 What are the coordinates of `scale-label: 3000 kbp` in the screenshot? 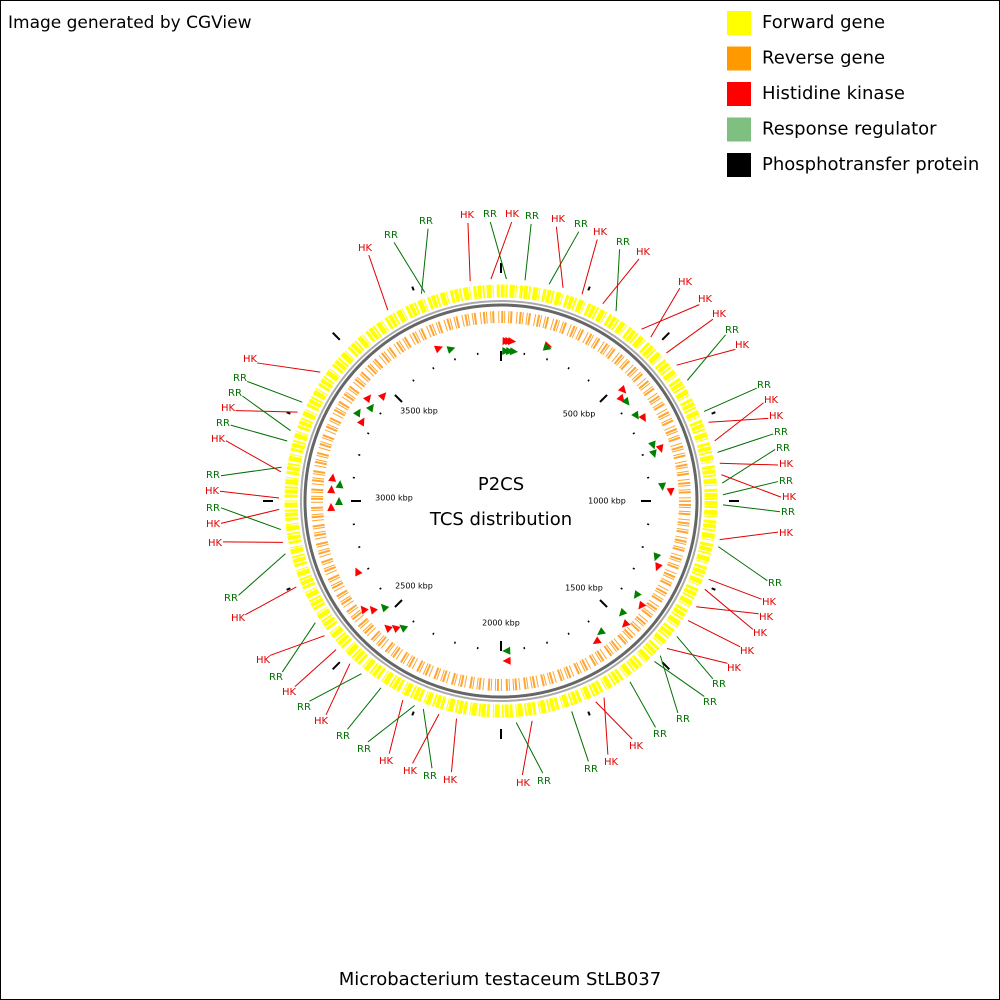 It's located at (394, 498).